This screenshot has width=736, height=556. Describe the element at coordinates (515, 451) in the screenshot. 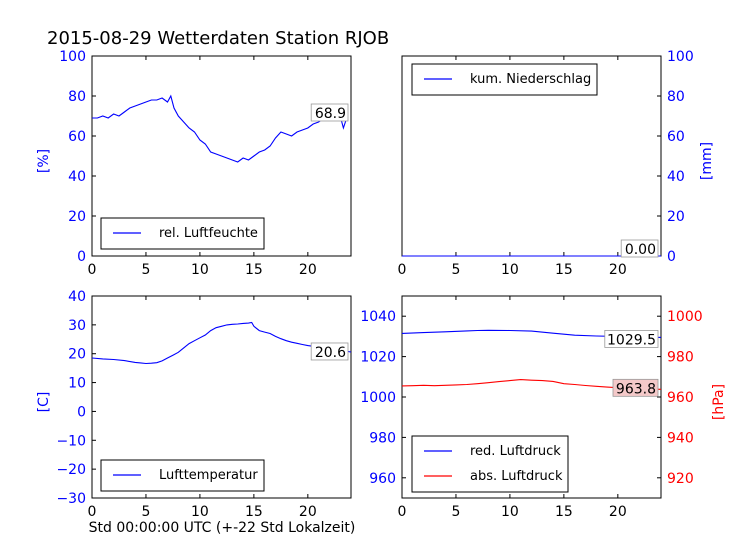

I see `legend-label: red. Luftdruck` at that location.